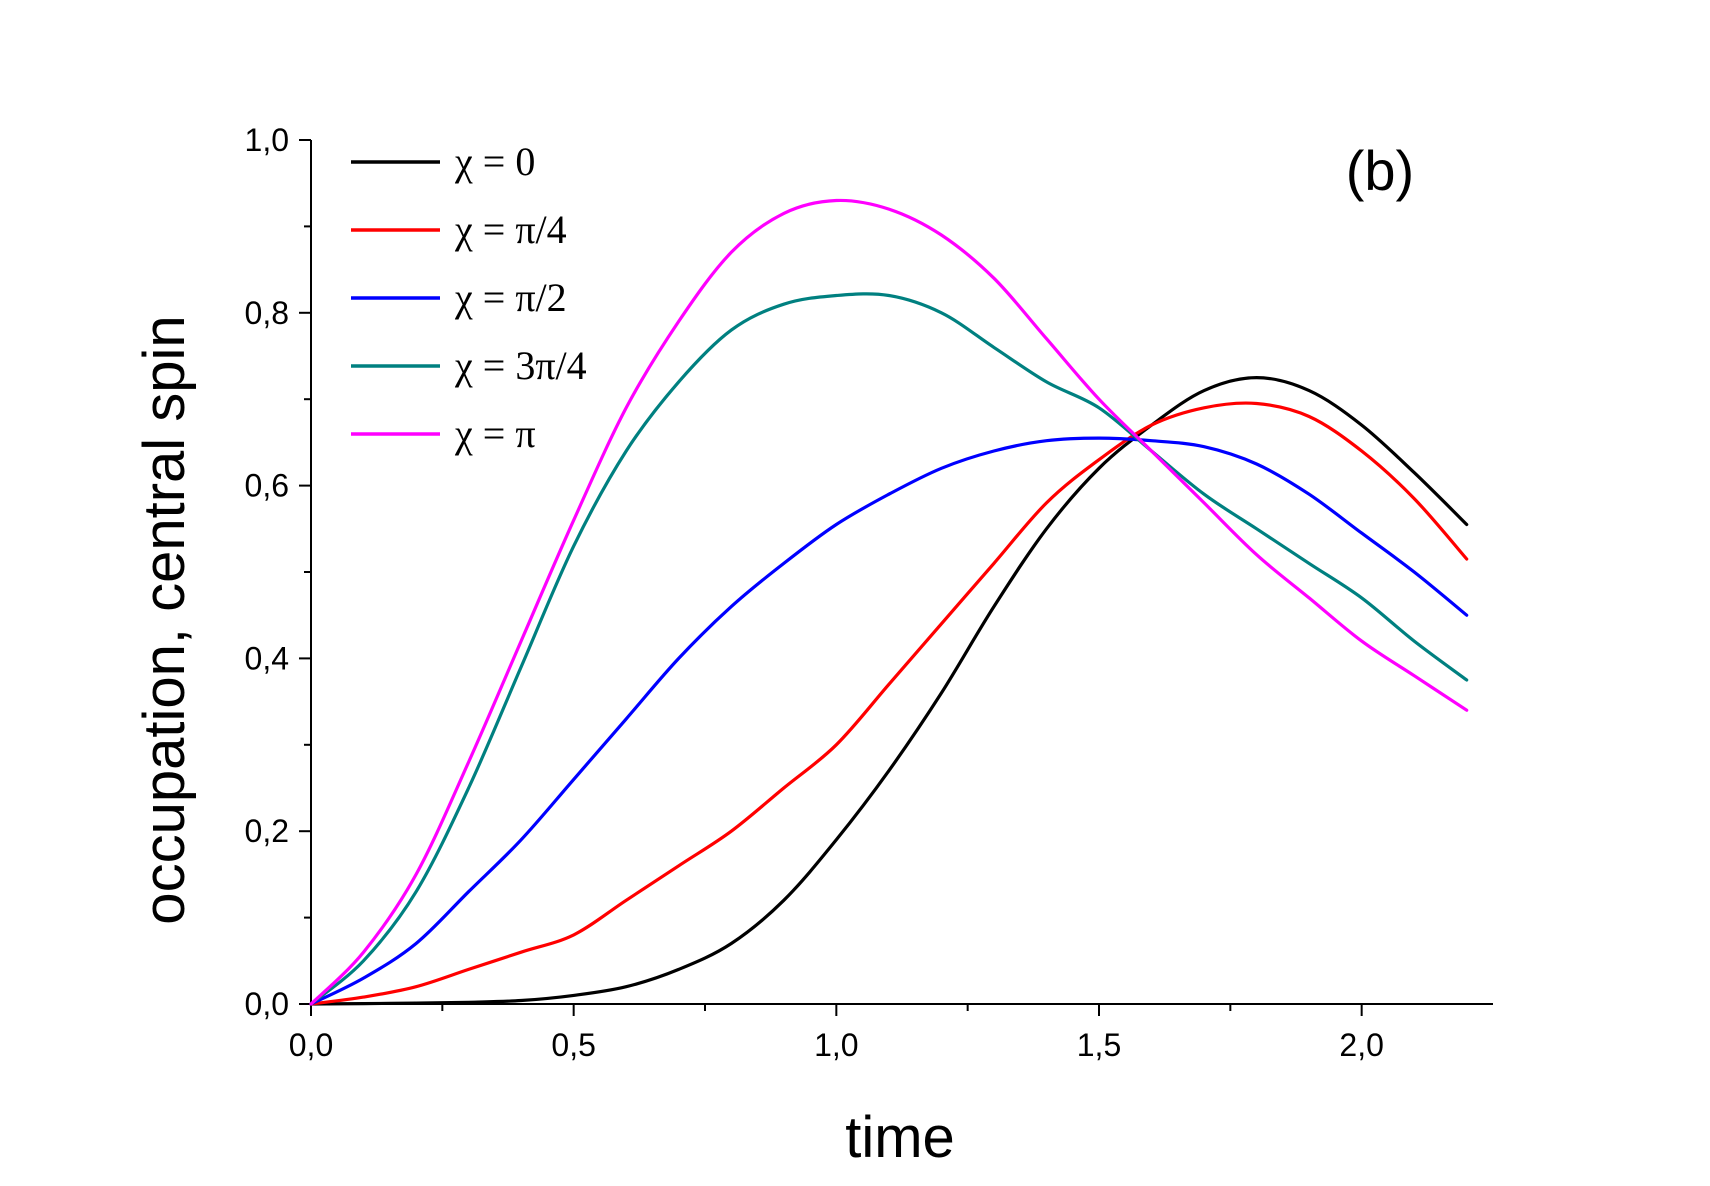 The width and height of the screenshot is (1710, 1186). I want to click on y-tick-label: 0,2, so click(267, 831).